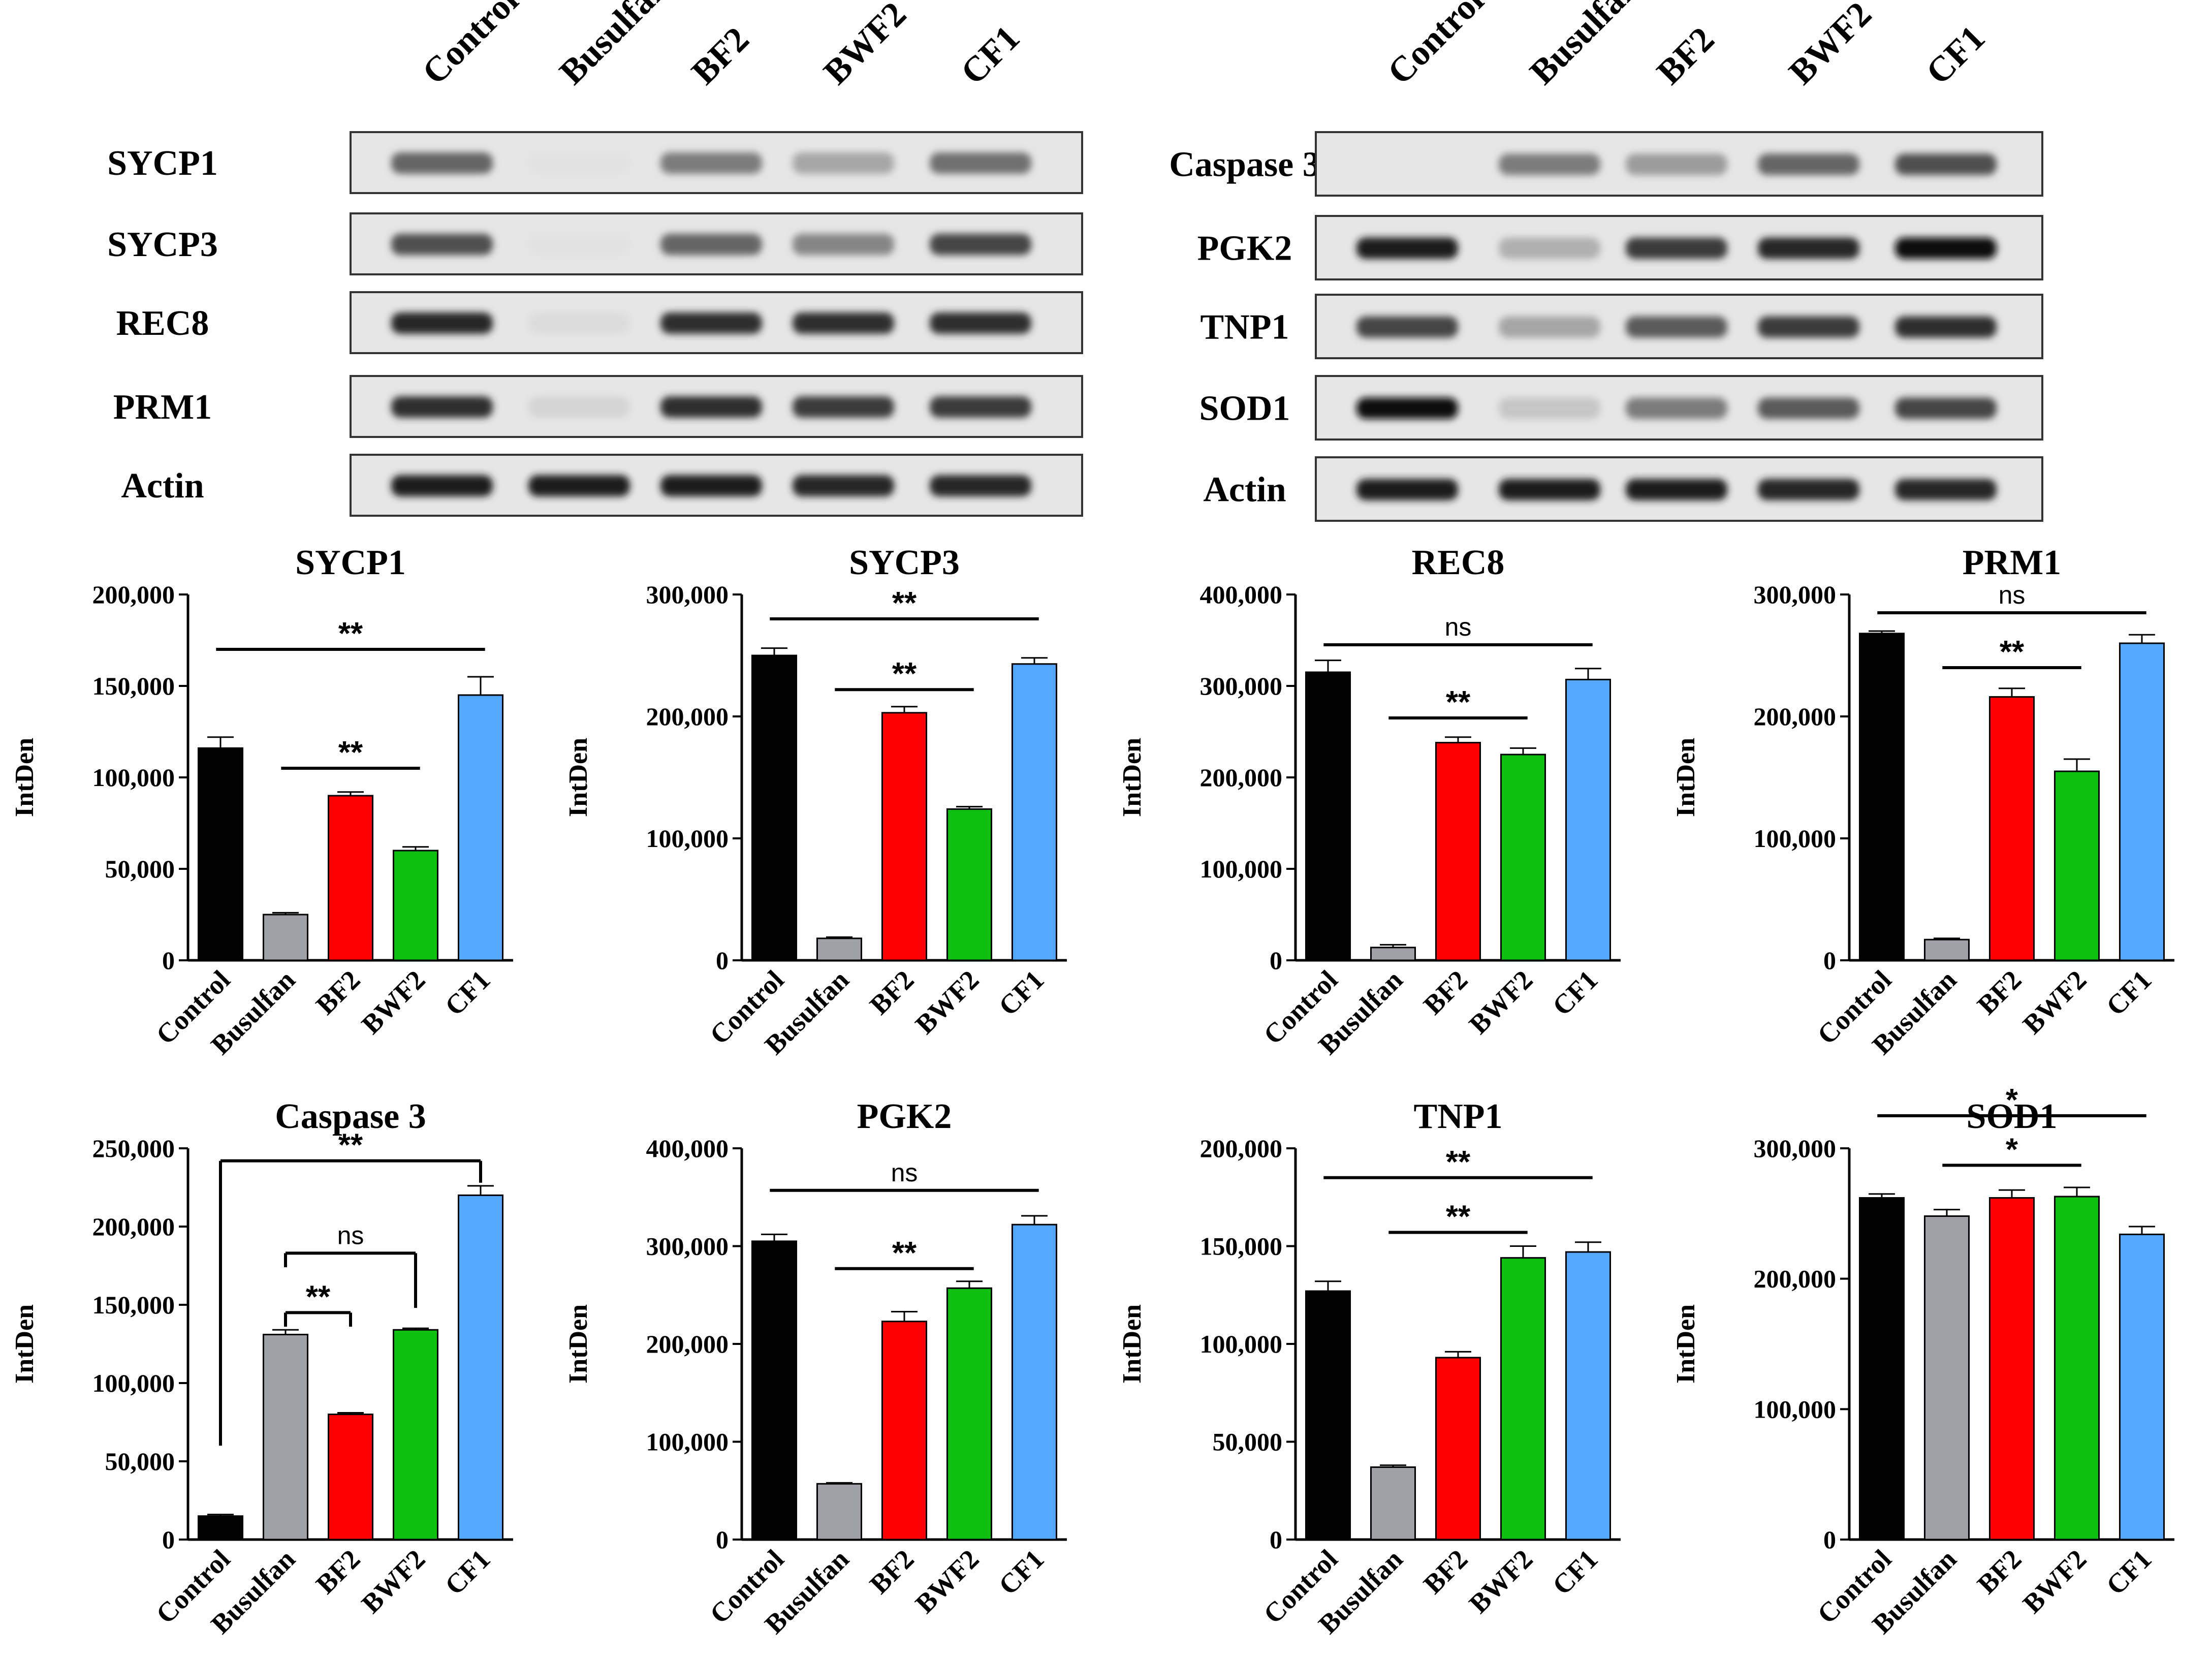  What do you see at coordinates (442, 407) in the screenshot?
I see `band-prm1-control` at bounding box center [442, 407].